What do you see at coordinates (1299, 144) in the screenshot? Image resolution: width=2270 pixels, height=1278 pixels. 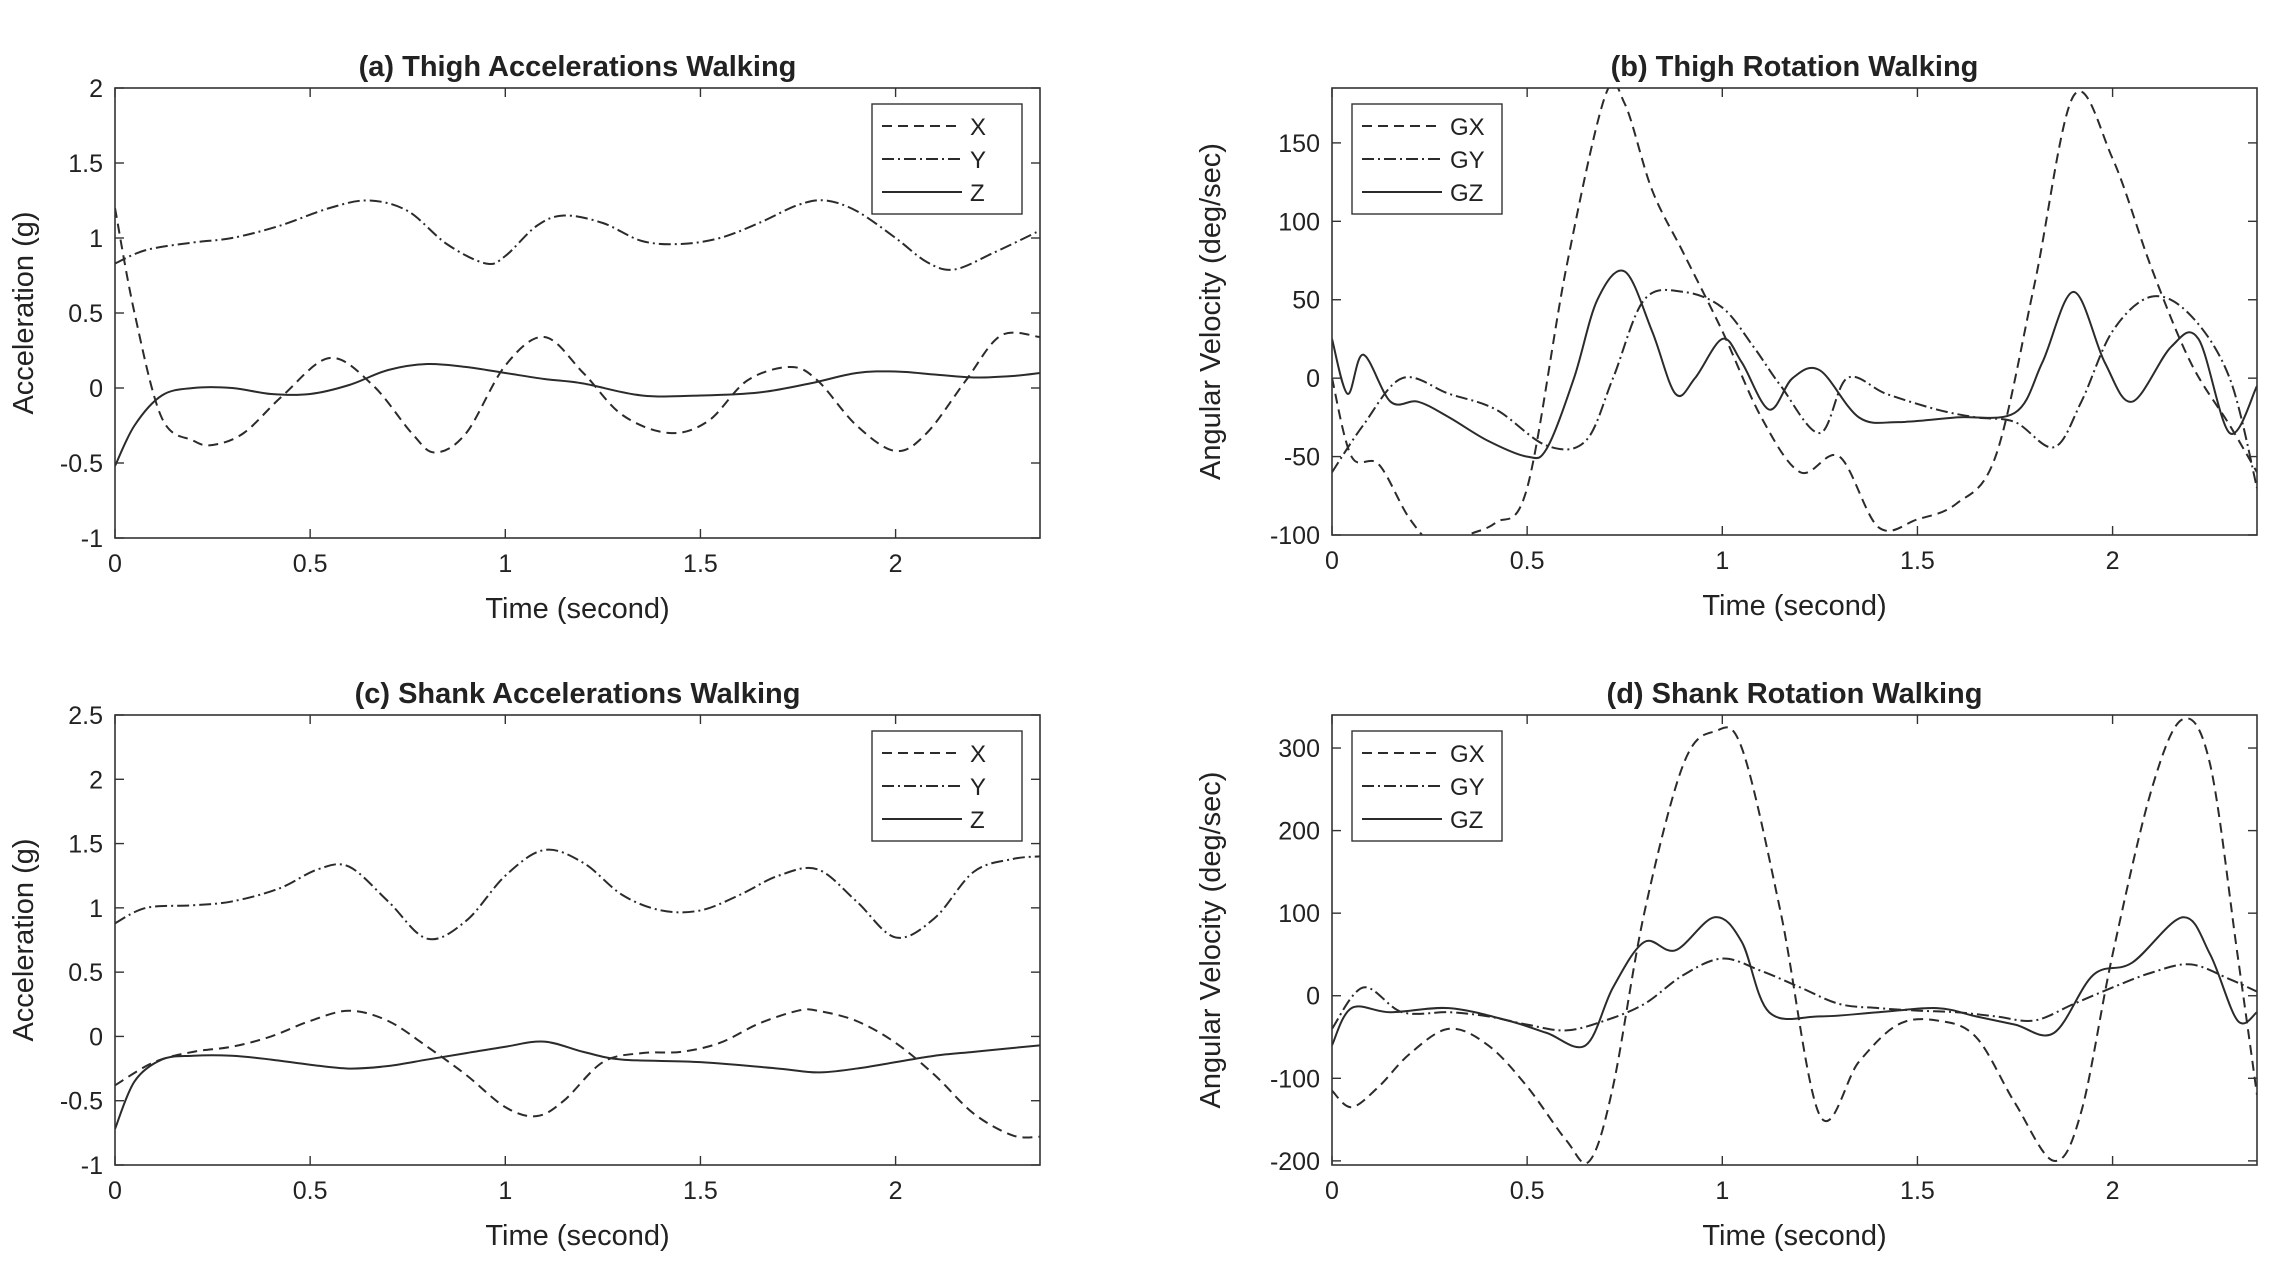 I see `y-tick-label: 150` at bounding box center [1299, 144].